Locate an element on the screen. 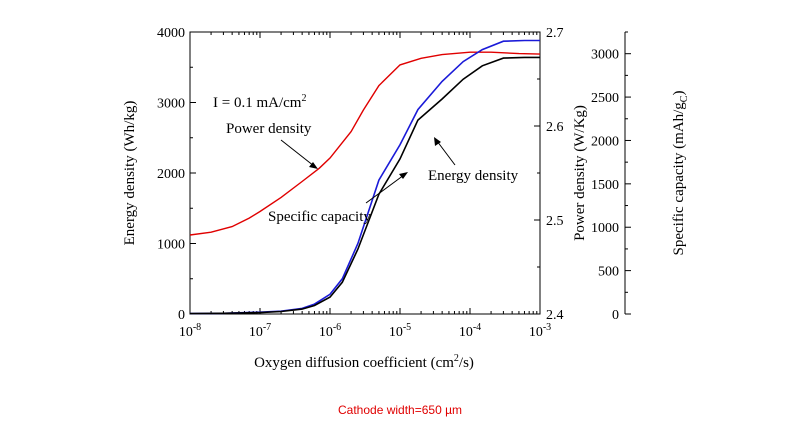  energy-density-arrowhead is located at coordinates (437, 141).